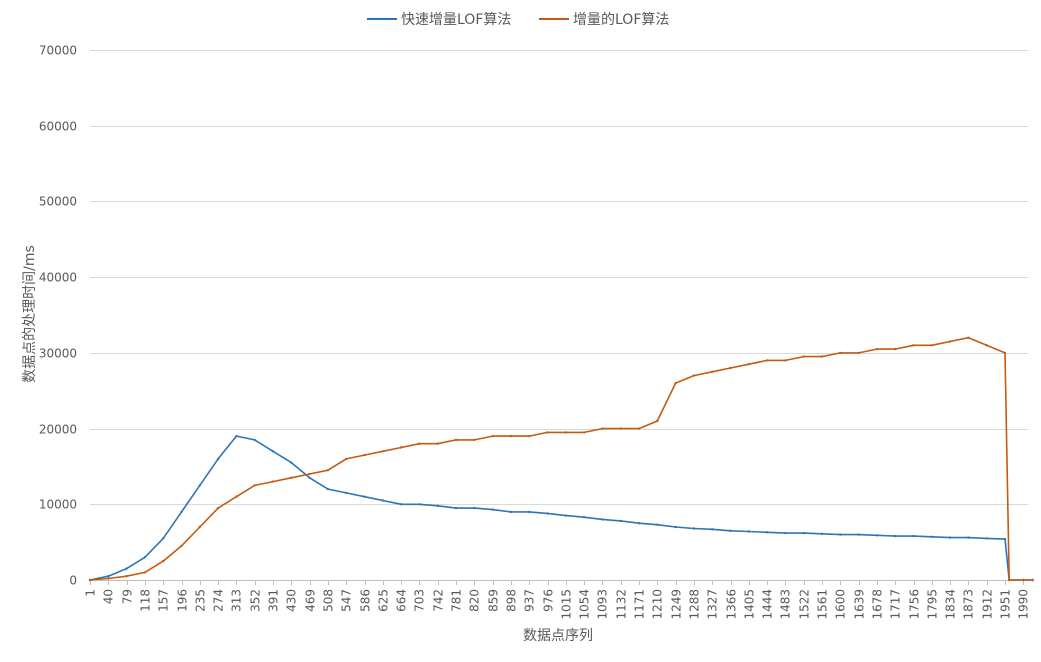  What do you see at coordinates (219, 600) in the screenshot?
I see `x-tick-label: 274` at bounding box center [219, 600].